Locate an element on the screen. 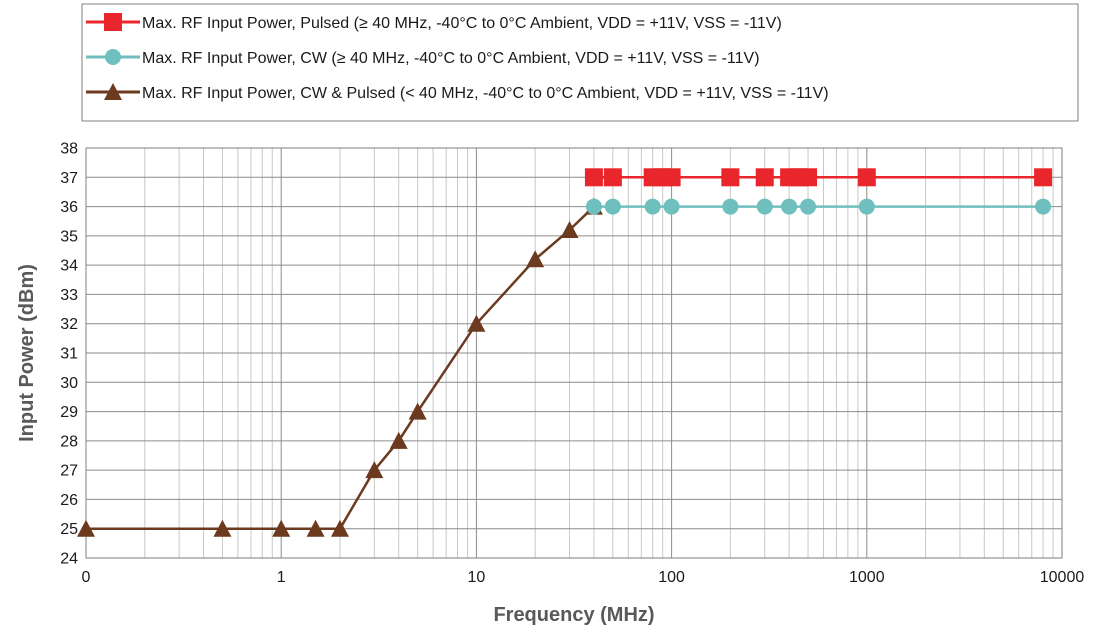  y-tick-label: 37 is located at coordinates (69, 178).